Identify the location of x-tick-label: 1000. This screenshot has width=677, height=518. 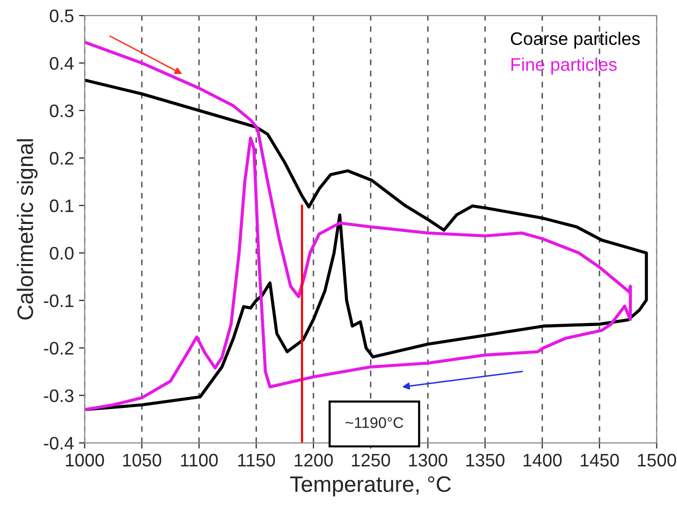
(85, 460).